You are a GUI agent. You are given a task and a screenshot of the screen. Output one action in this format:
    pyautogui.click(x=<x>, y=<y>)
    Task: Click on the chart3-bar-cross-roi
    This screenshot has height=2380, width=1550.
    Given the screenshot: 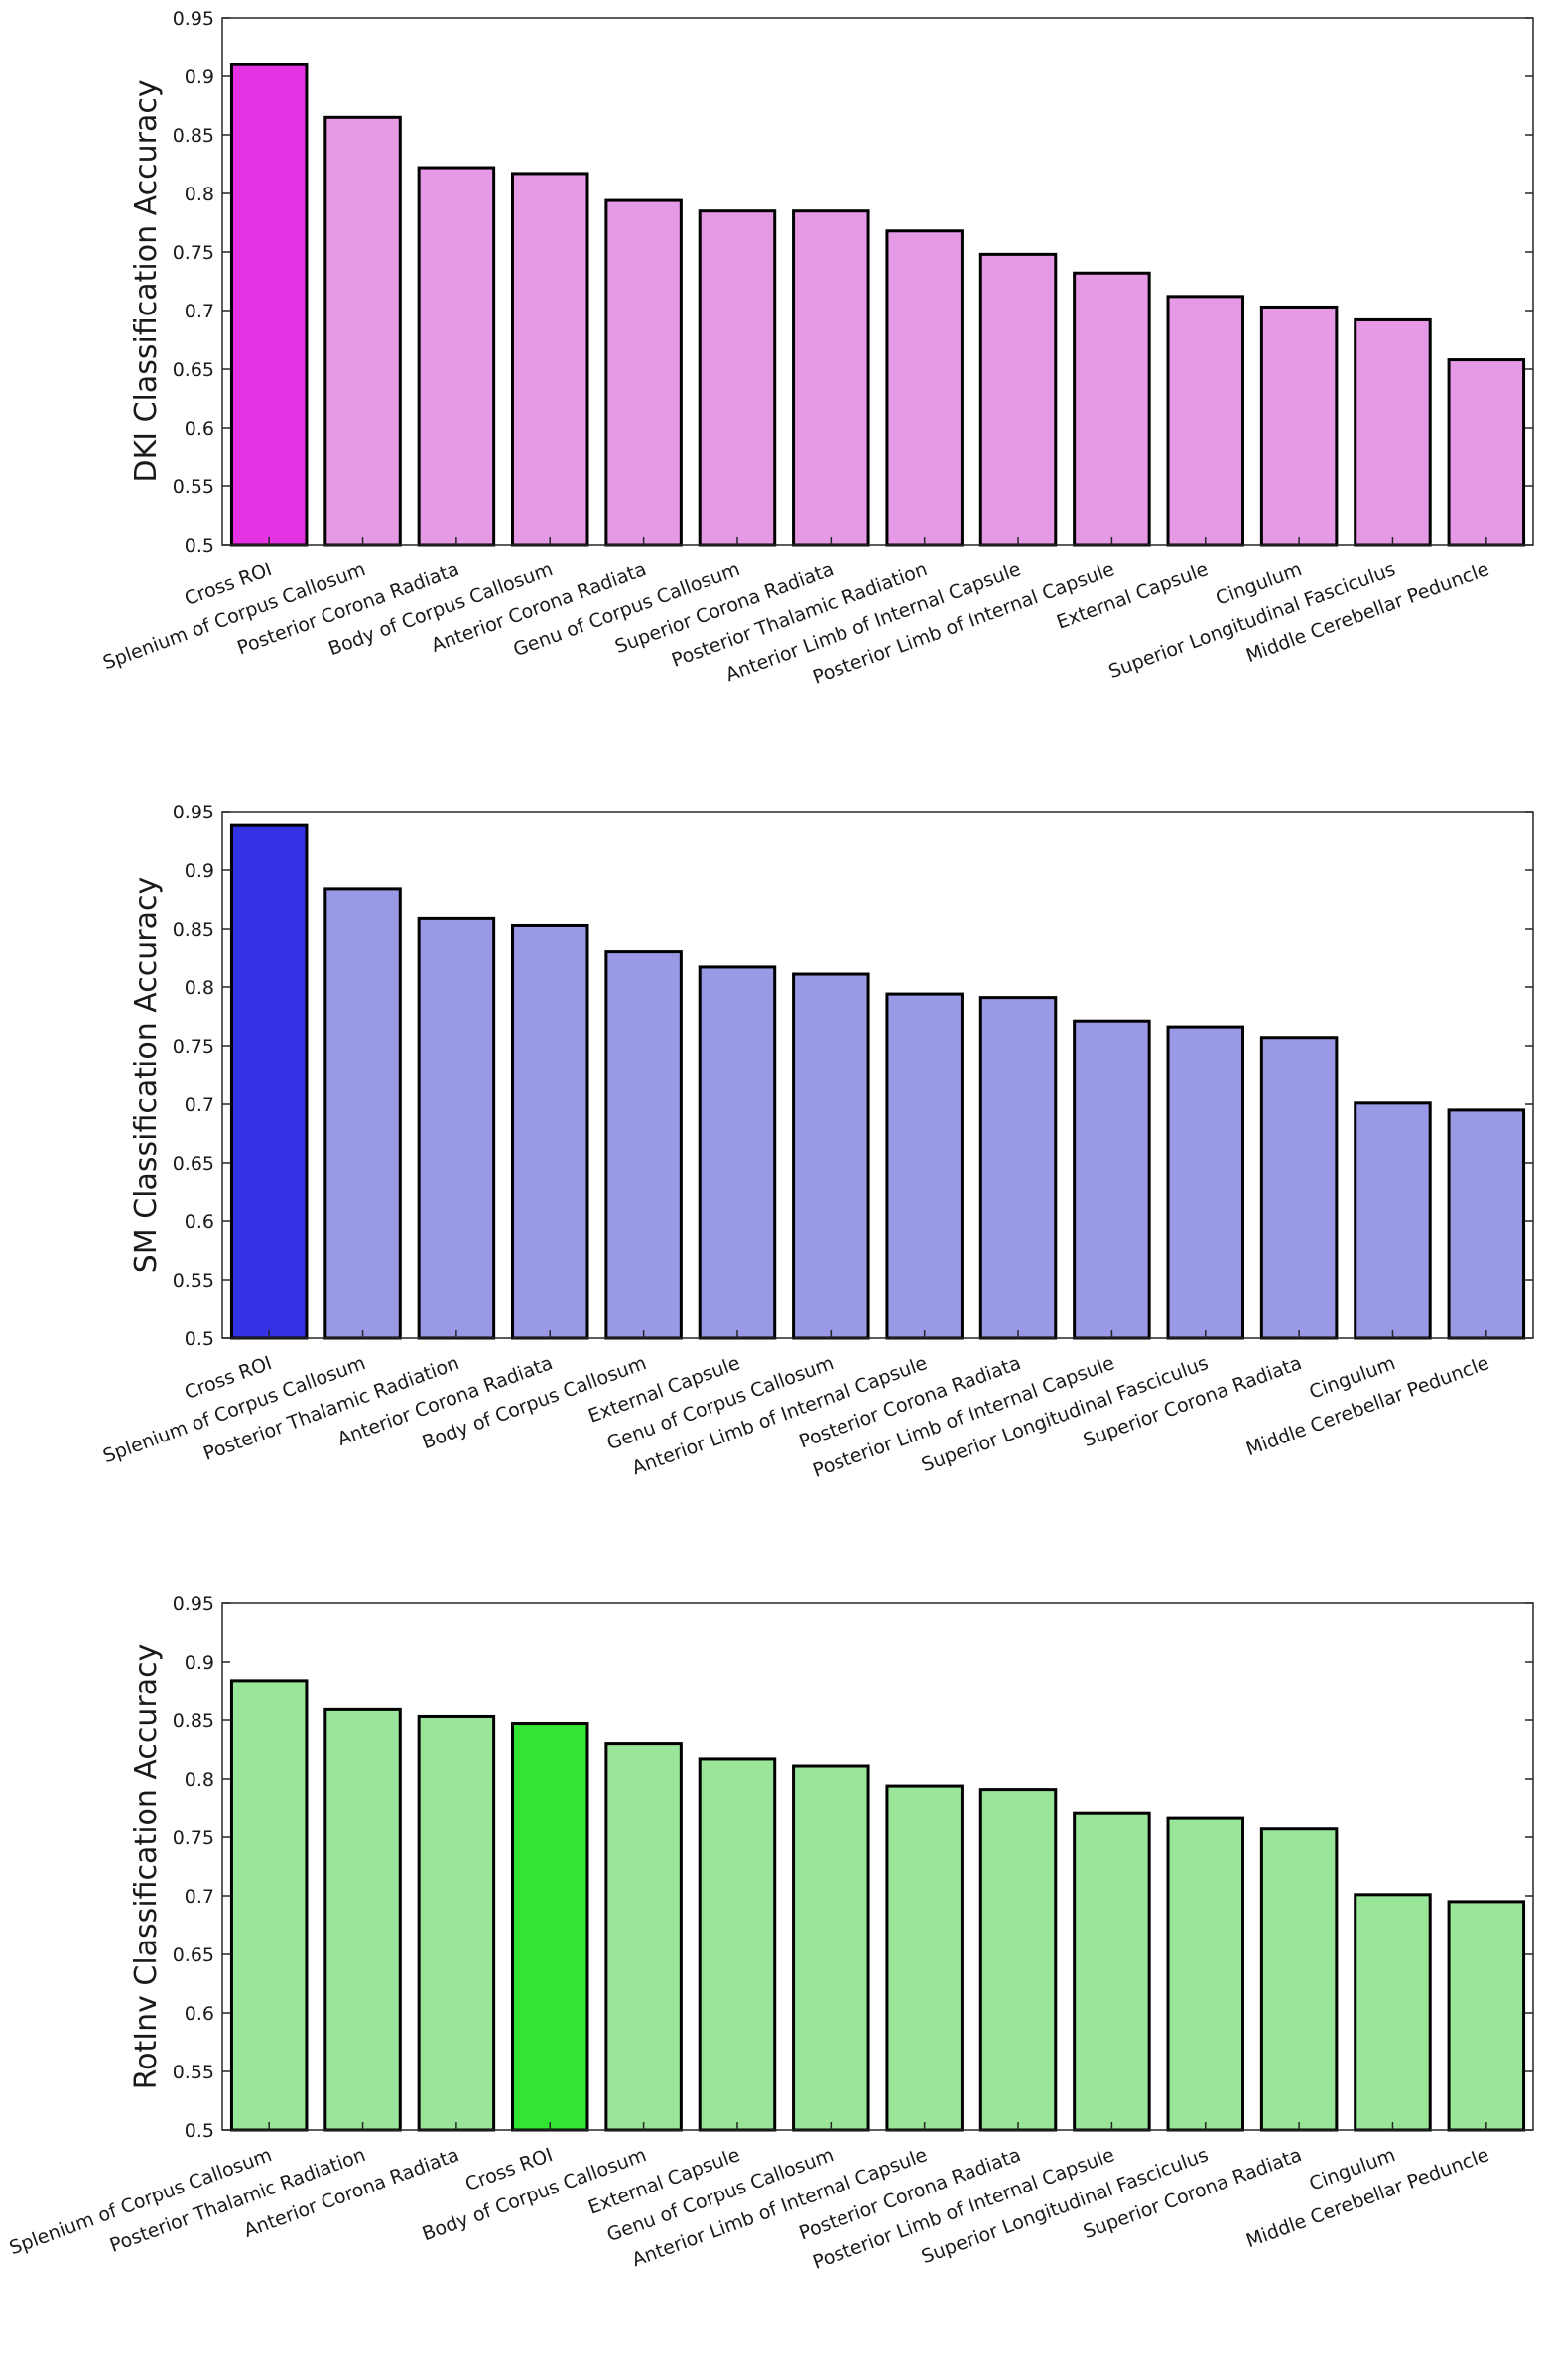 What is the action you would take?
    pyautogui.click(x=550, y=1927)
    